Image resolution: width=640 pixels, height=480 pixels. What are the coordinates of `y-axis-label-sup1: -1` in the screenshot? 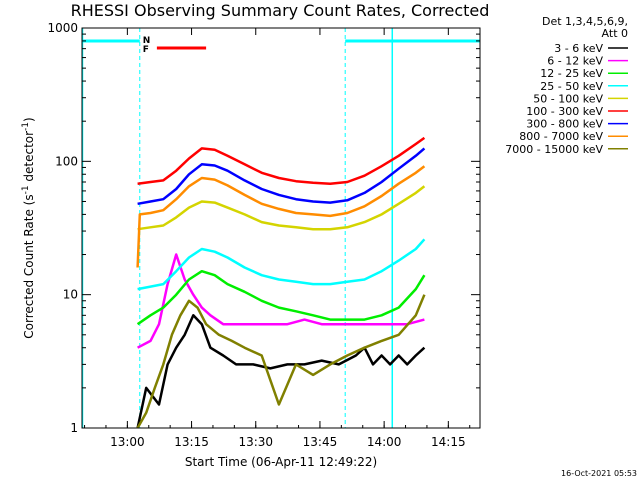 It's located at (26, 189).